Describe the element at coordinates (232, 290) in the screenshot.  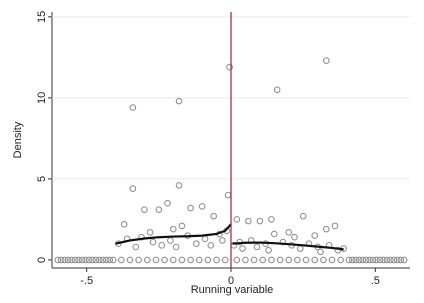
I see `x-axis-title: Running variable` at that location.